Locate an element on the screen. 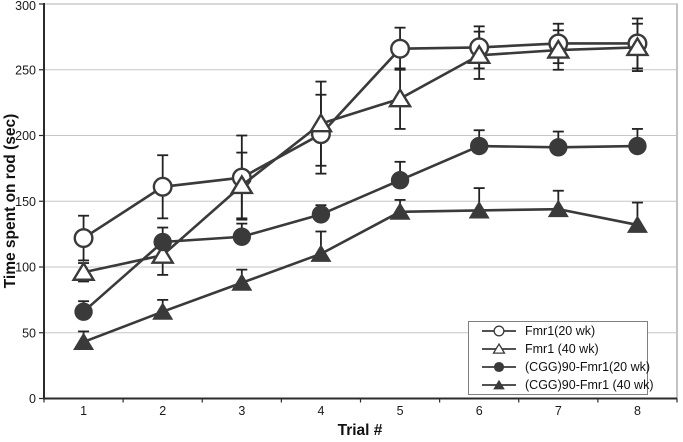 The width and height of the screenshot is (683, 442). legend-item: (CGG)90-Fmr1 (40 wk) is located at coordinates (567, 385).